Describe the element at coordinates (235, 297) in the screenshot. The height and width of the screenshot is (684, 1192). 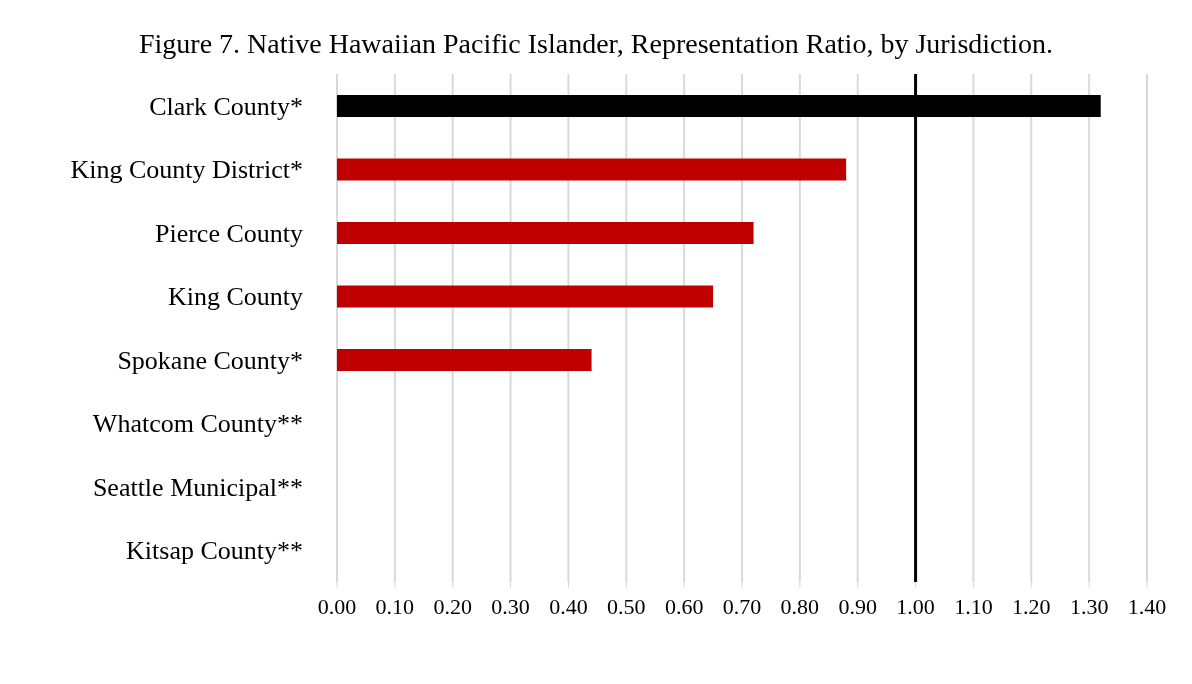
I see `y-tick-label: King County` at that location.